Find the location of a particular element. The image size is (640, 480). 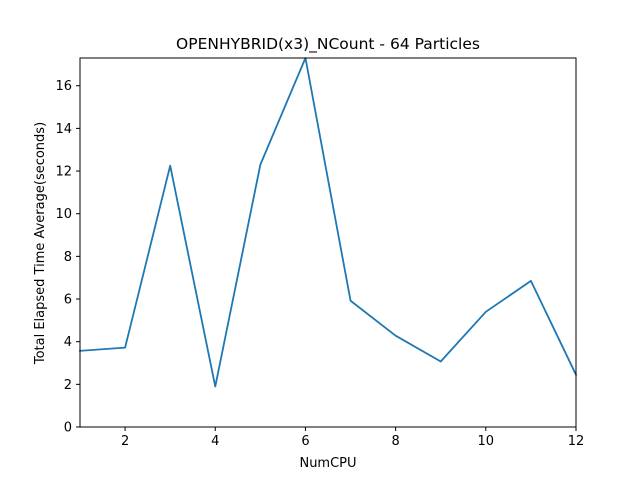

y-tick-label: 8 is located at coordinates (68, 257).